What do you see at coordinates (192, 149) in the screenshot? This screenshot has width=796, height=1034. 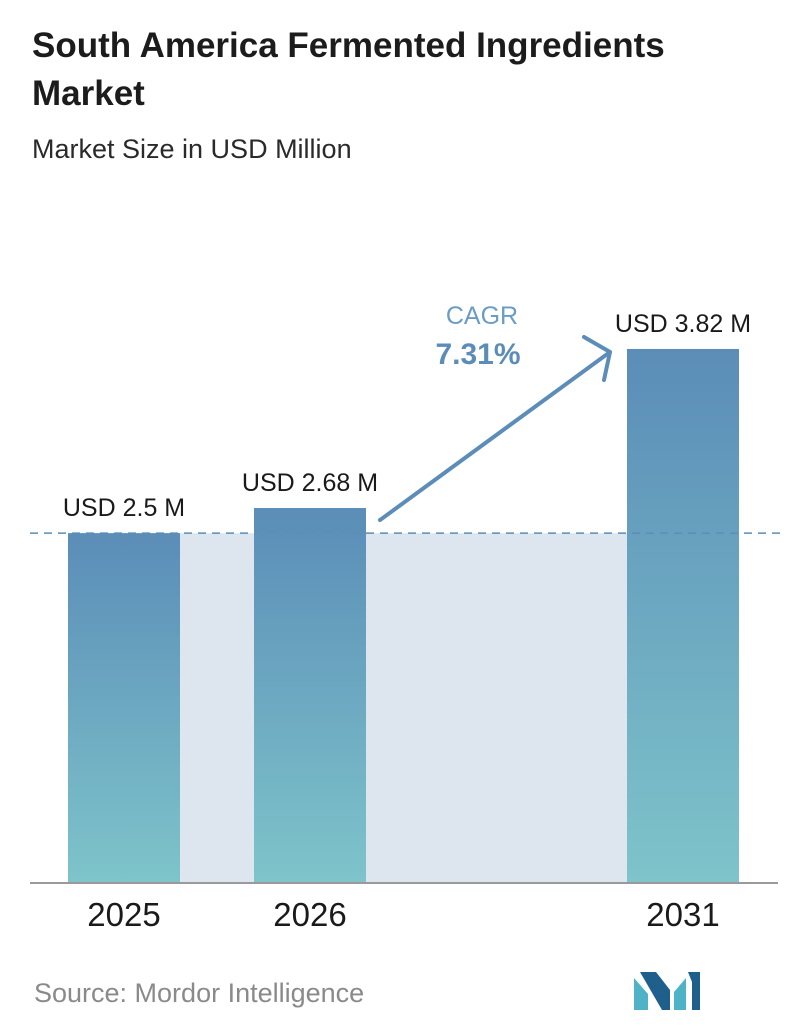 I see `chart-subtitle: Market Size in USD Million` at bounding box center [192, 149].